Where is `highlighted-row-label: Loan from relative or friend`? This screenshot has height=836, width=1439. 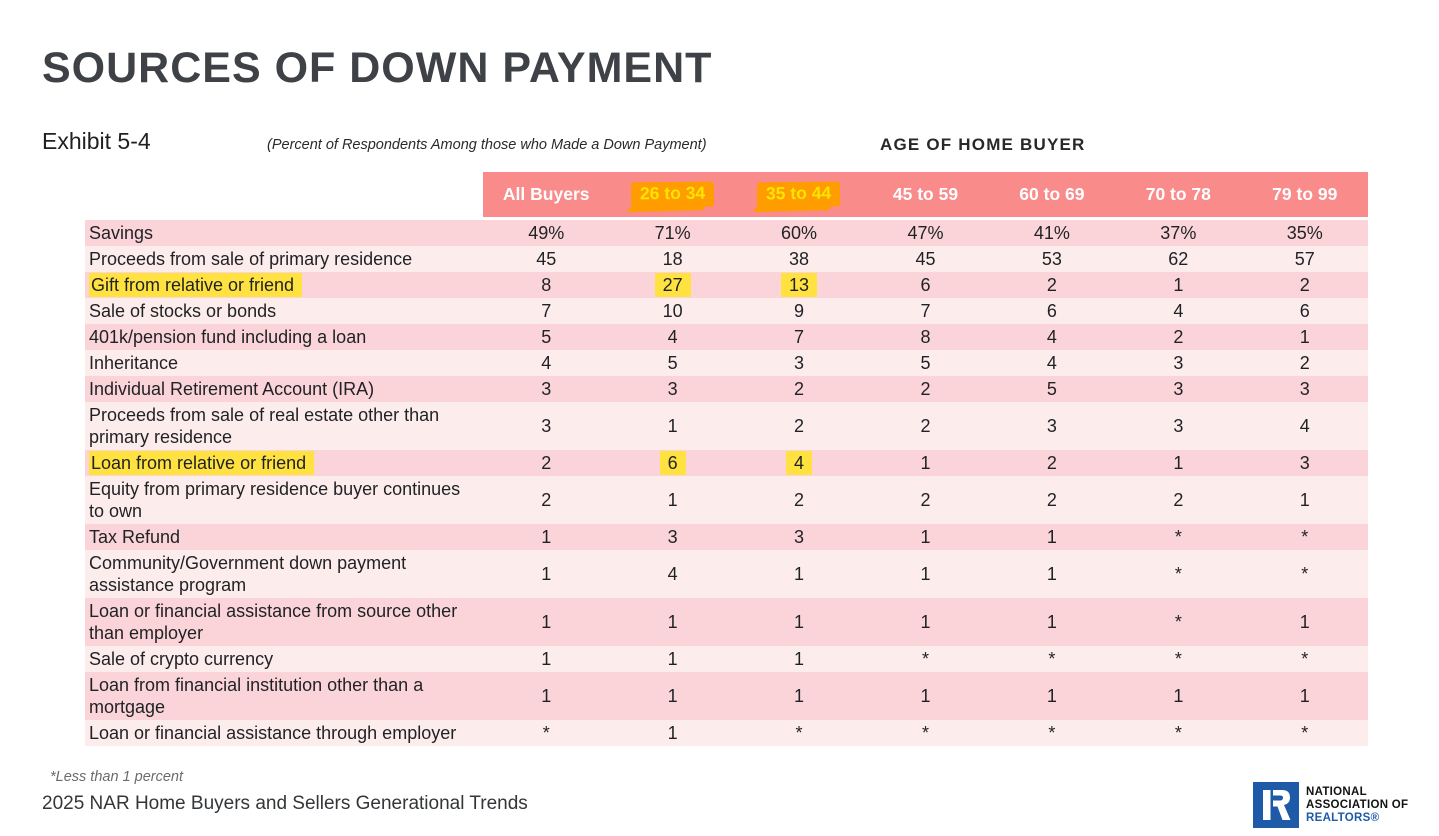 highlighted-row-label: Loan from relative or friend is located at coordinates (202, 463).